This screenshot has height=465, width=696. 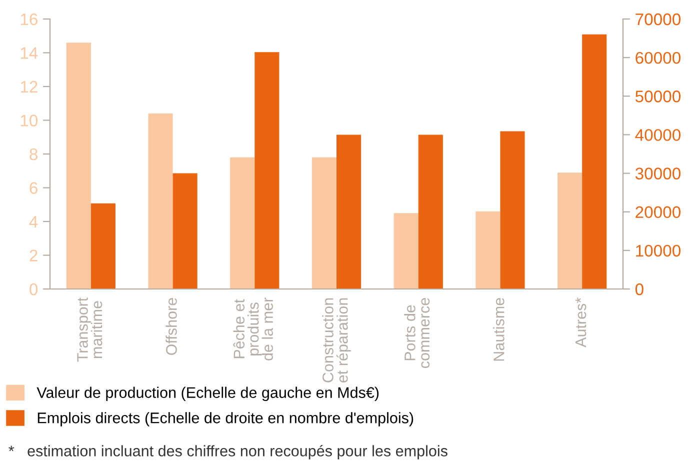 What do you see at coordinates (498, 329) in the screenshot?
I see `x-tick-label: Nautisme` at bounding box center [498, 329].